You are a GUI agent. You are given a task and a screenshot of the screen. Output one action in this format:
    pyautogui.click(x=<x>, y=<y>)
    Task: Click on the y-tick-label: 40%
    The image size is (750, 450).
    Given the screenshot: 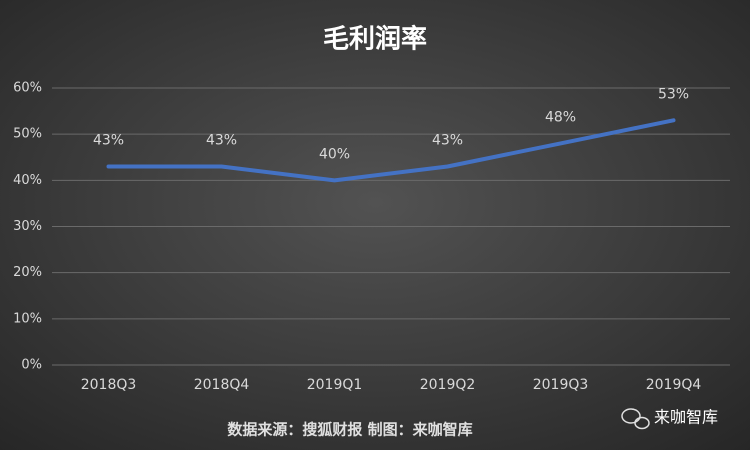 What is the action you would take?
    pyautogui.click(x=27, y=180)
    